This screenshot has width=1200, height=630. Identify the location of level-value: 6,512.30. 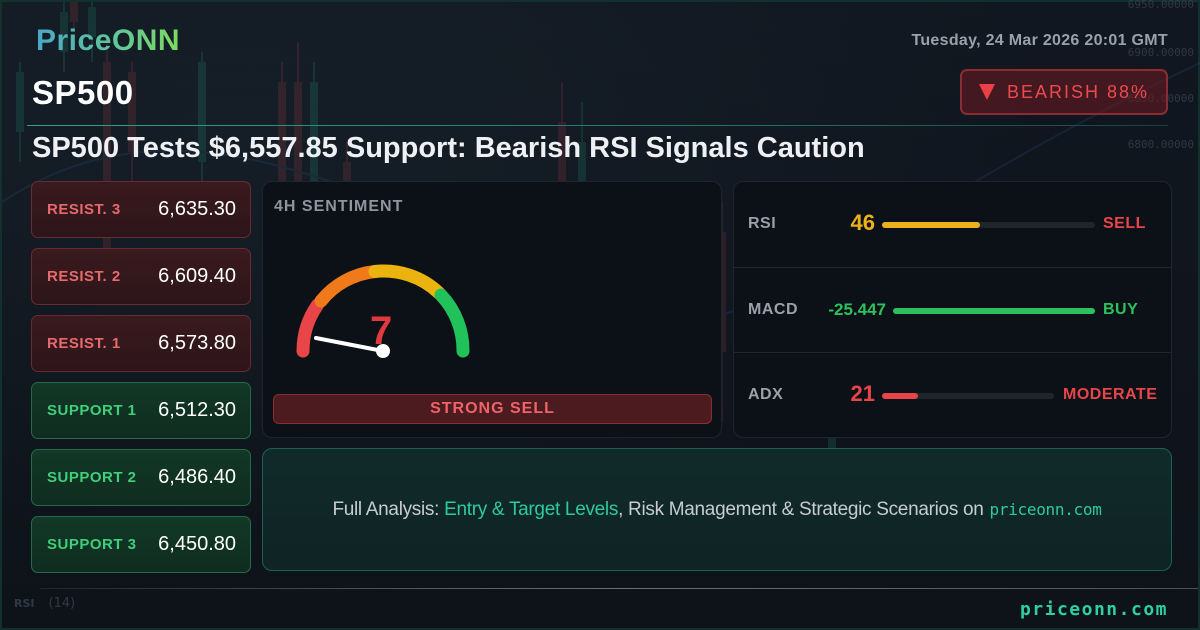
(197, 410).